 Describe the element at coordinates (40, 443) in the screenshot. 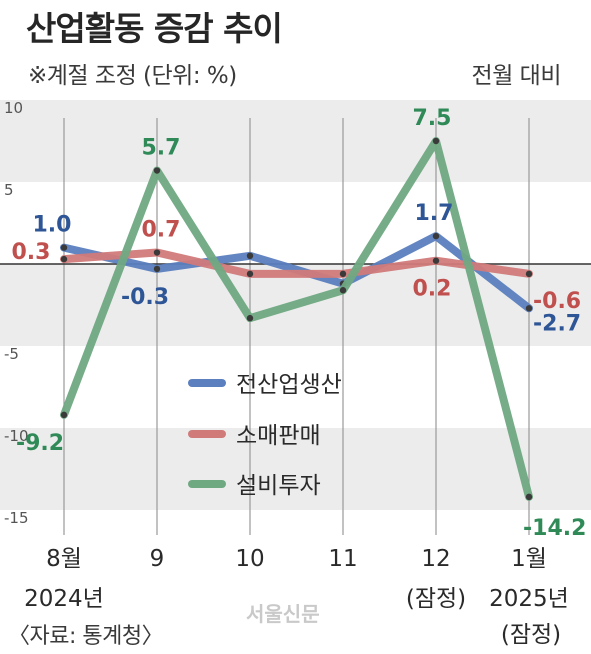

I see `data-label: -9.2` at that location.